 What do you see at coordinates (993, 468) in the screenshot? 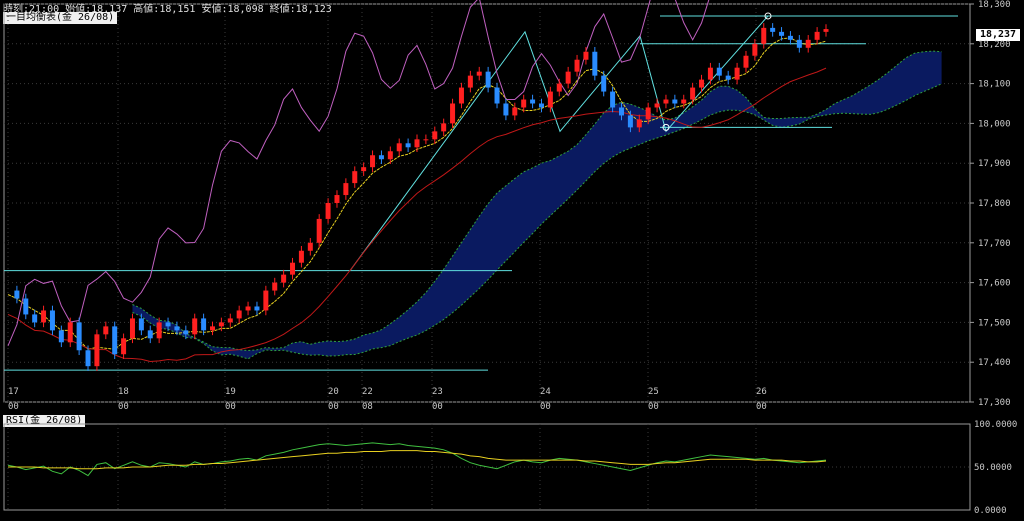
I see `rsi-tick-label: 50.0000` at bounding box center [993, 468].